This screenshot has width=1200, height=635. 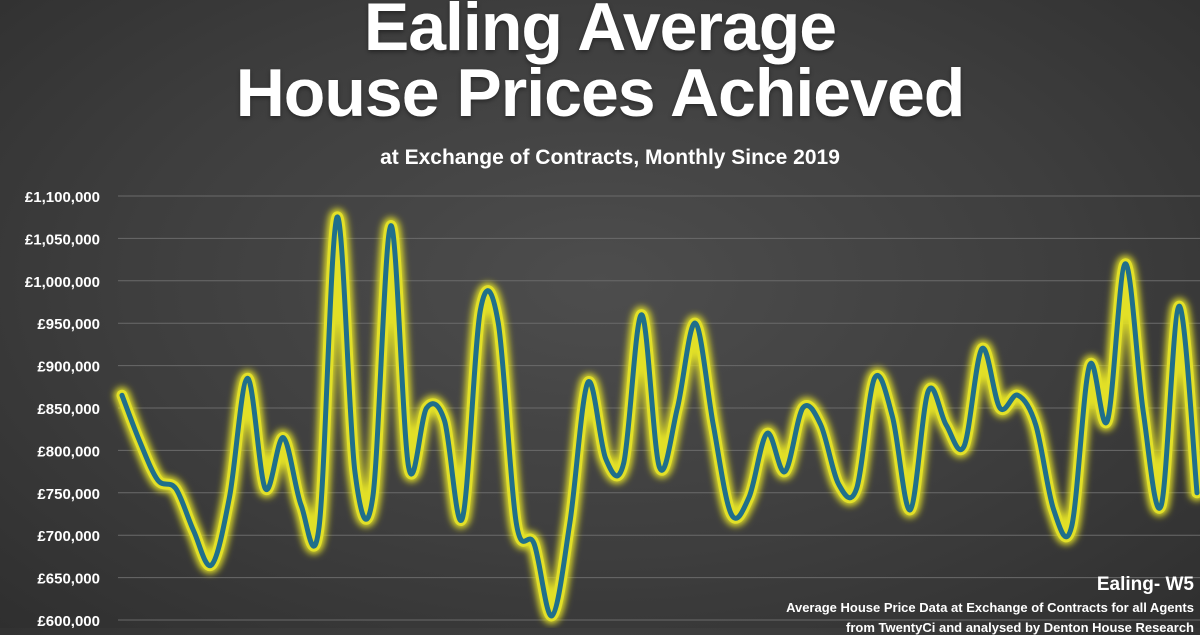 I want to click on y-tick-label: £650,000, so click(x=68, y=579).